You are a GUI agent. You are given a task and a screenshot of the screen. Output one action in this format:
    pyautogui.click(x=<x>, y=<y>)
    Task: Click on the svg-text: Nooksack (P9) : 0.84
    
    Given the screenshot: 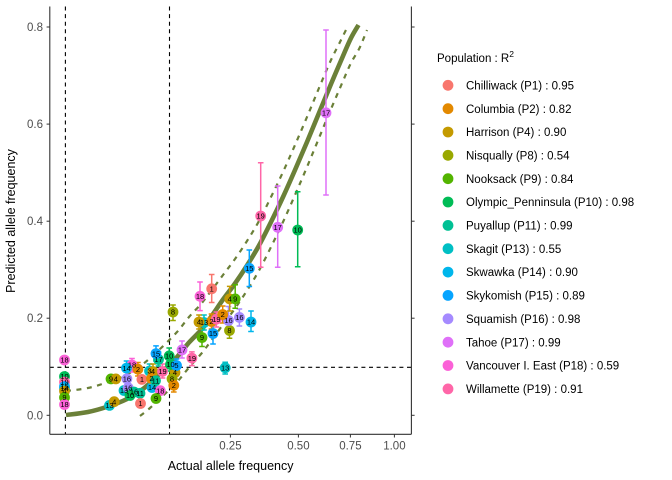 What is the action you would take?
    pyautogui.click(x=520, y=180)
    